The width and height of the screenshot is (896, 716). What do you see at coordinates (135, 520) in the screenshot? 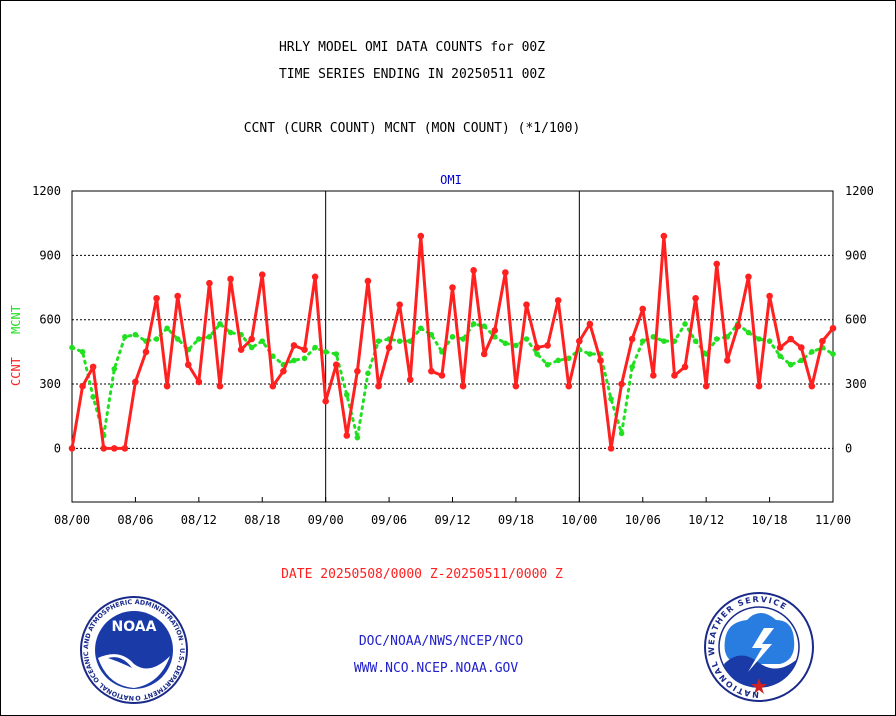
I see `x-tick-label: 08/06` at bounding box center [135, 520].